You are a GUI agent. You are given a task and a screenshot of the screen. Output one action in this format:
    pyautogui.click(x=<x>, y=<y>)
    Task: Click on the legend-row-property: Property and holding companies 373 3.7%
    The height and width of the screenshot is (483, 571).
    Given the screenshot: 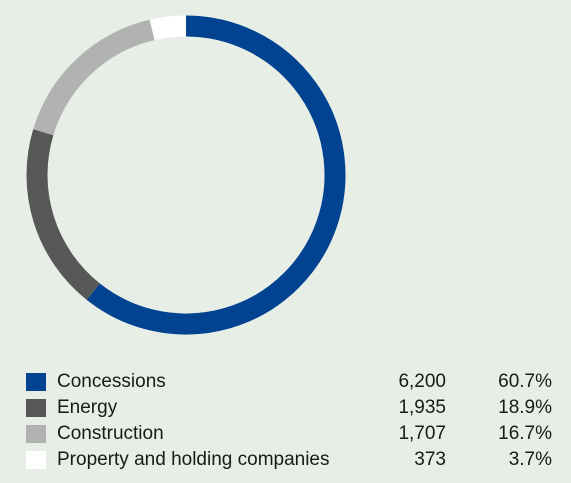 What is the action you would take?
    pyautogui.click(x=291, y=460)
    